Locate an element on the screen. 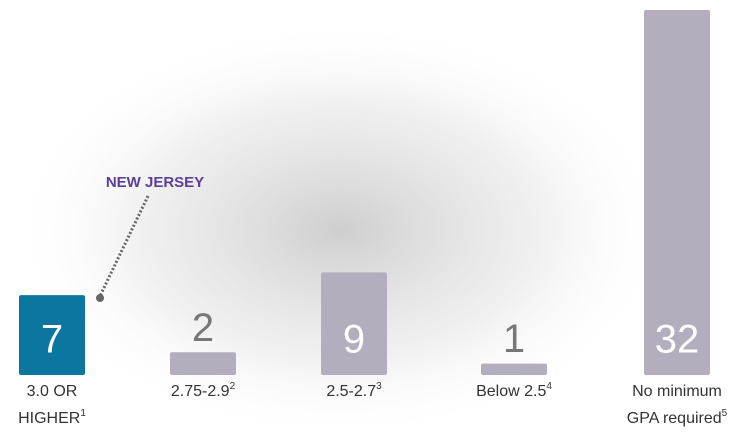 This screenshot has height=441, width=747. footnote-mark: 3 is located at coordinates (379, 386).